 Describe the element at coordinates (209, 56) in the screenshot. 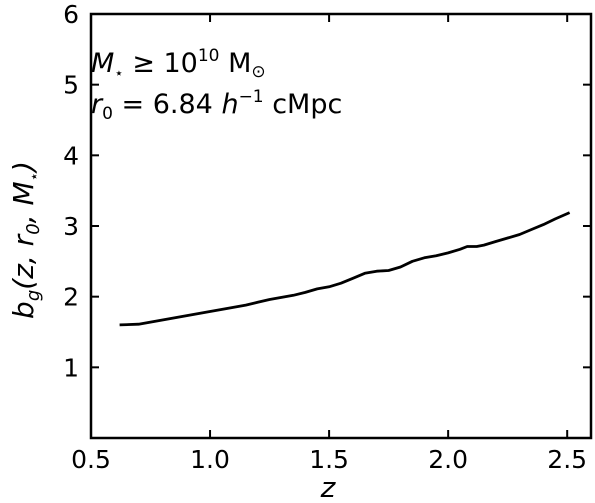

I see `annotation-mass-exponent: 10` at that location.